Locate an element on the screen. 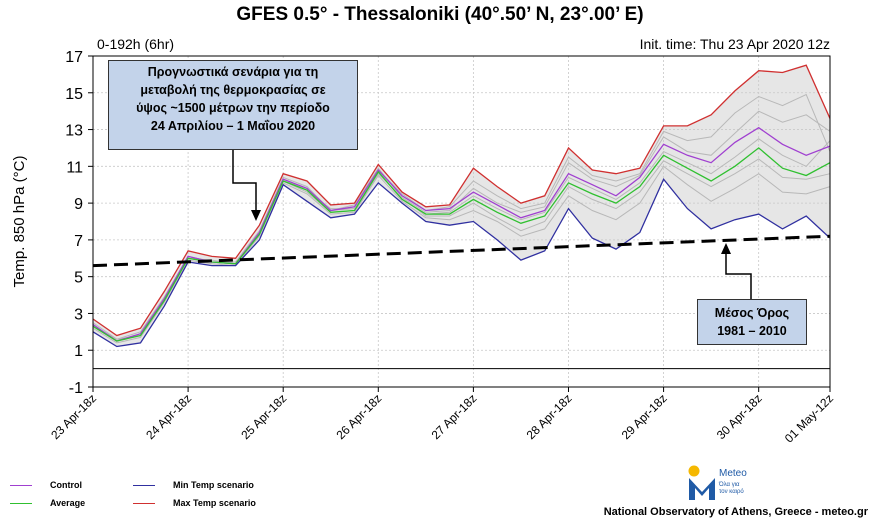 Image resolution: width=880 pixels, height=523 pixels. brand-tagline-1: Όλα για is located at coordinates (729, 485).